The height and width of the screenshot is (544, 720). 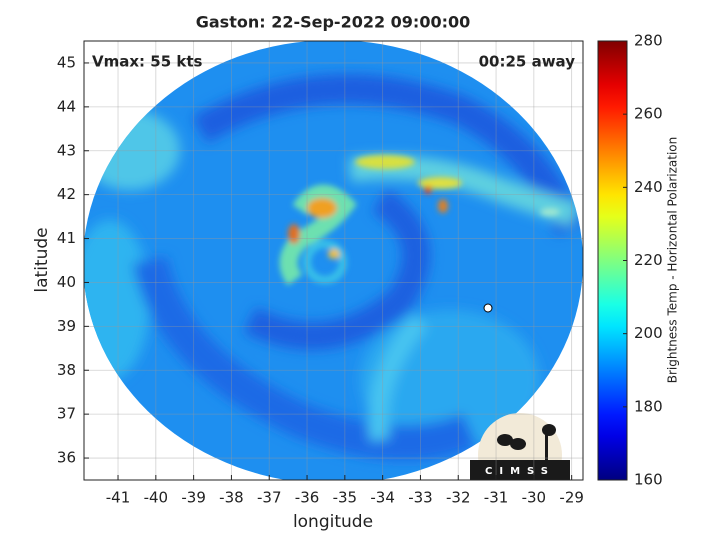 I want to click on colorbar-tick-label: 160, so click(x=648, y=480).